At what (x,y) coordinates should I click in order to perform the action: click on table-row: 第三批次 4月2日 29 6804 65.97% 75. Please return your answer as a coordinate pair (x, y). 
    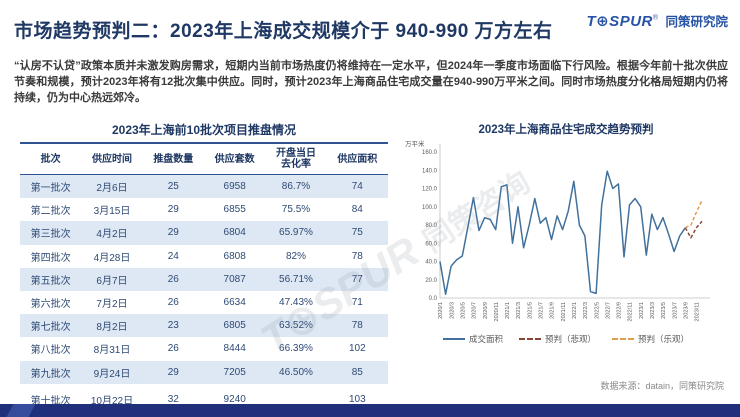
    Looking at the image, I should click on (204, 233).